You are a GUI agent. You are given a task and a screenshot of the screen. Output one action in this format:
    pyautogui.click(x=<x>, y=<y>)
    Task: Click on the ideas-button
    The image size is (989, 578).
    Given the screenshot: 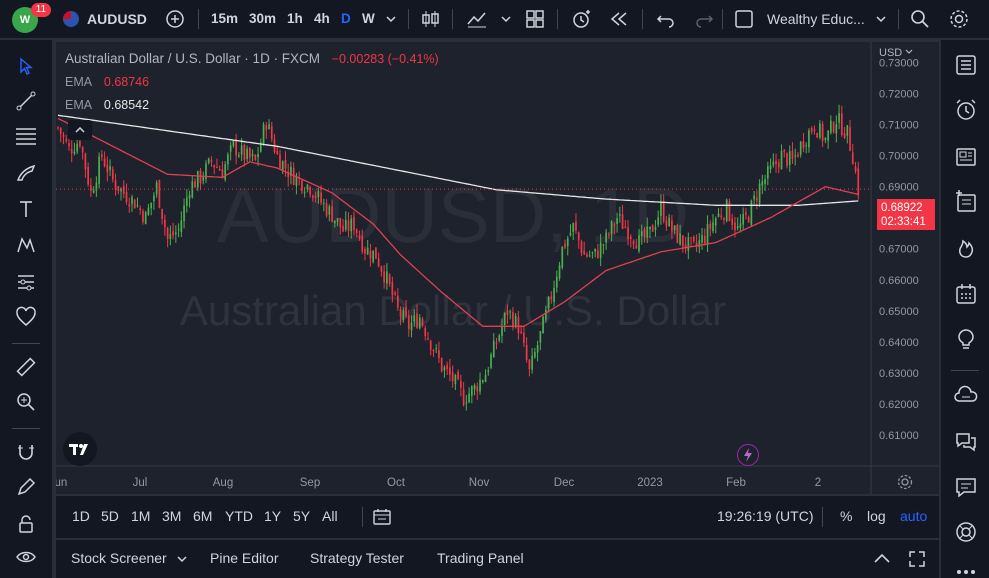 What is the action you would take?
    pyautogui.click(x=966, y=340)
    